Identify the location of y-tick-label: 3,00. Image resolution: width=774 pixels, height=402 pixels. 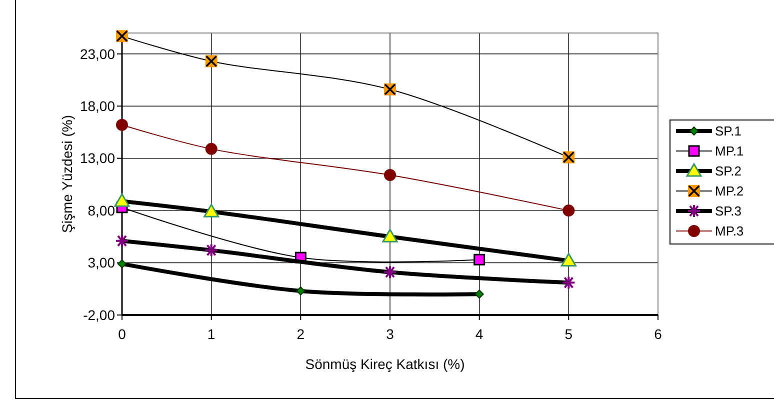
(102, 262).